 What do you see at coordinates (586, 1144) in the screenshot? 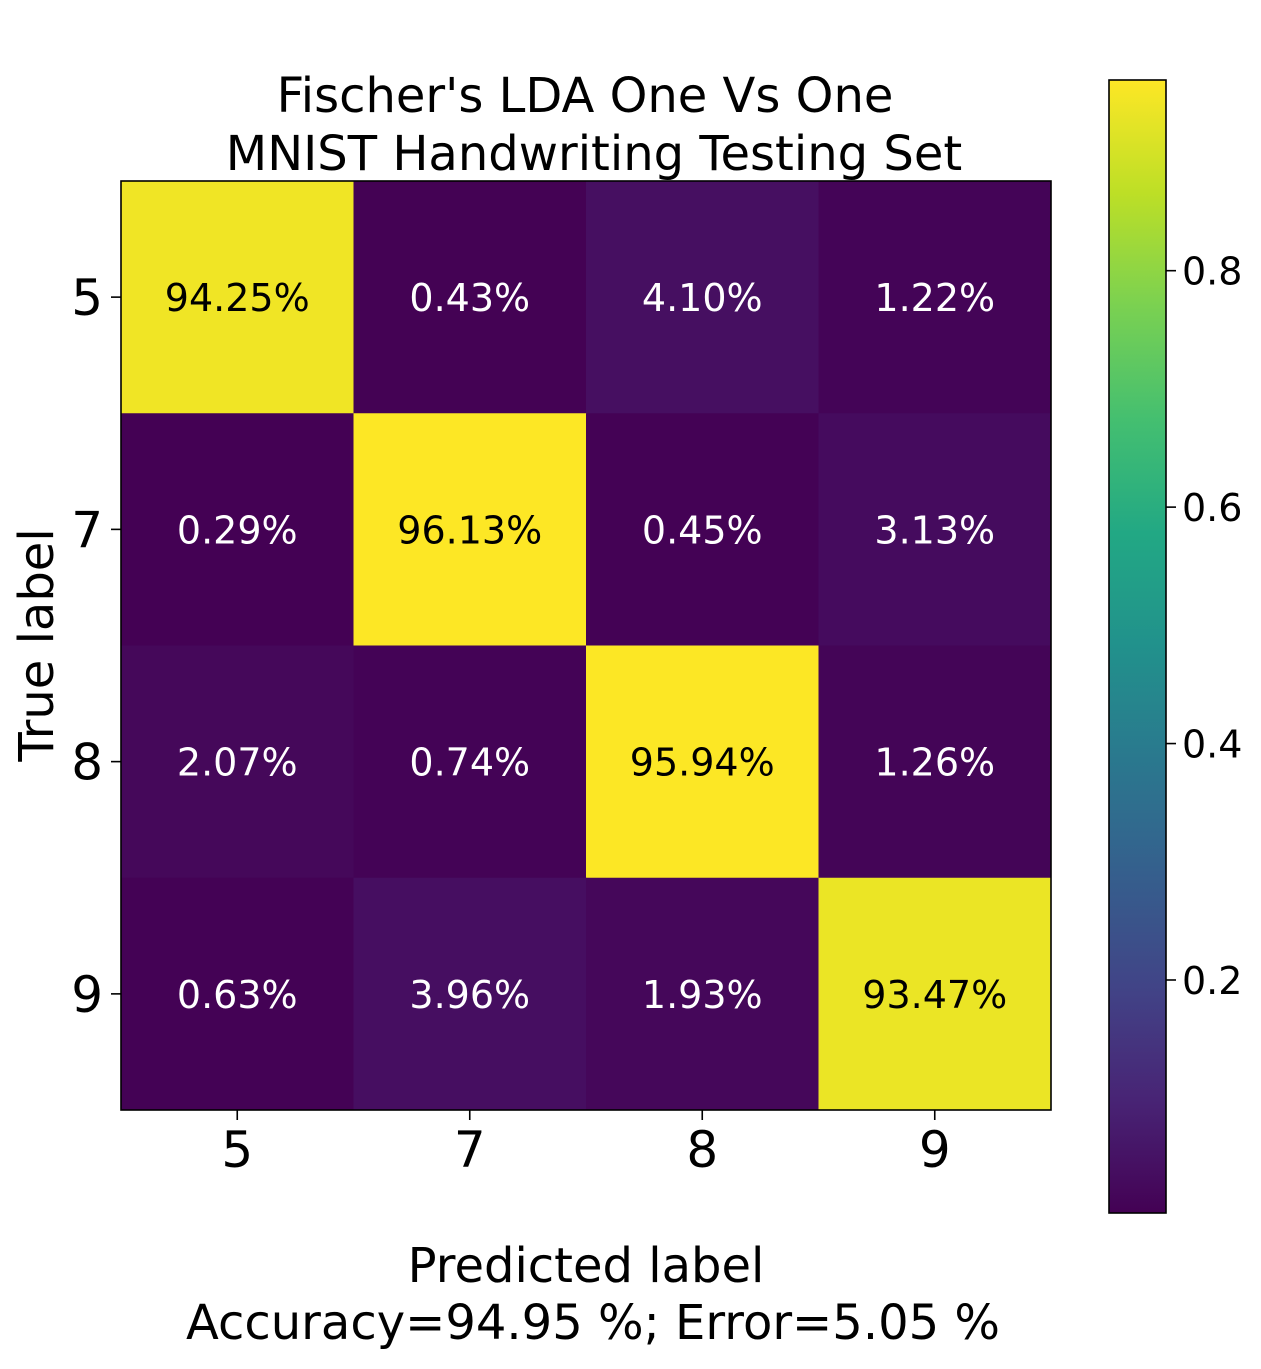
I see `x-axis-ticks: 5 7 8 9` at bounding box center [586, 1144].